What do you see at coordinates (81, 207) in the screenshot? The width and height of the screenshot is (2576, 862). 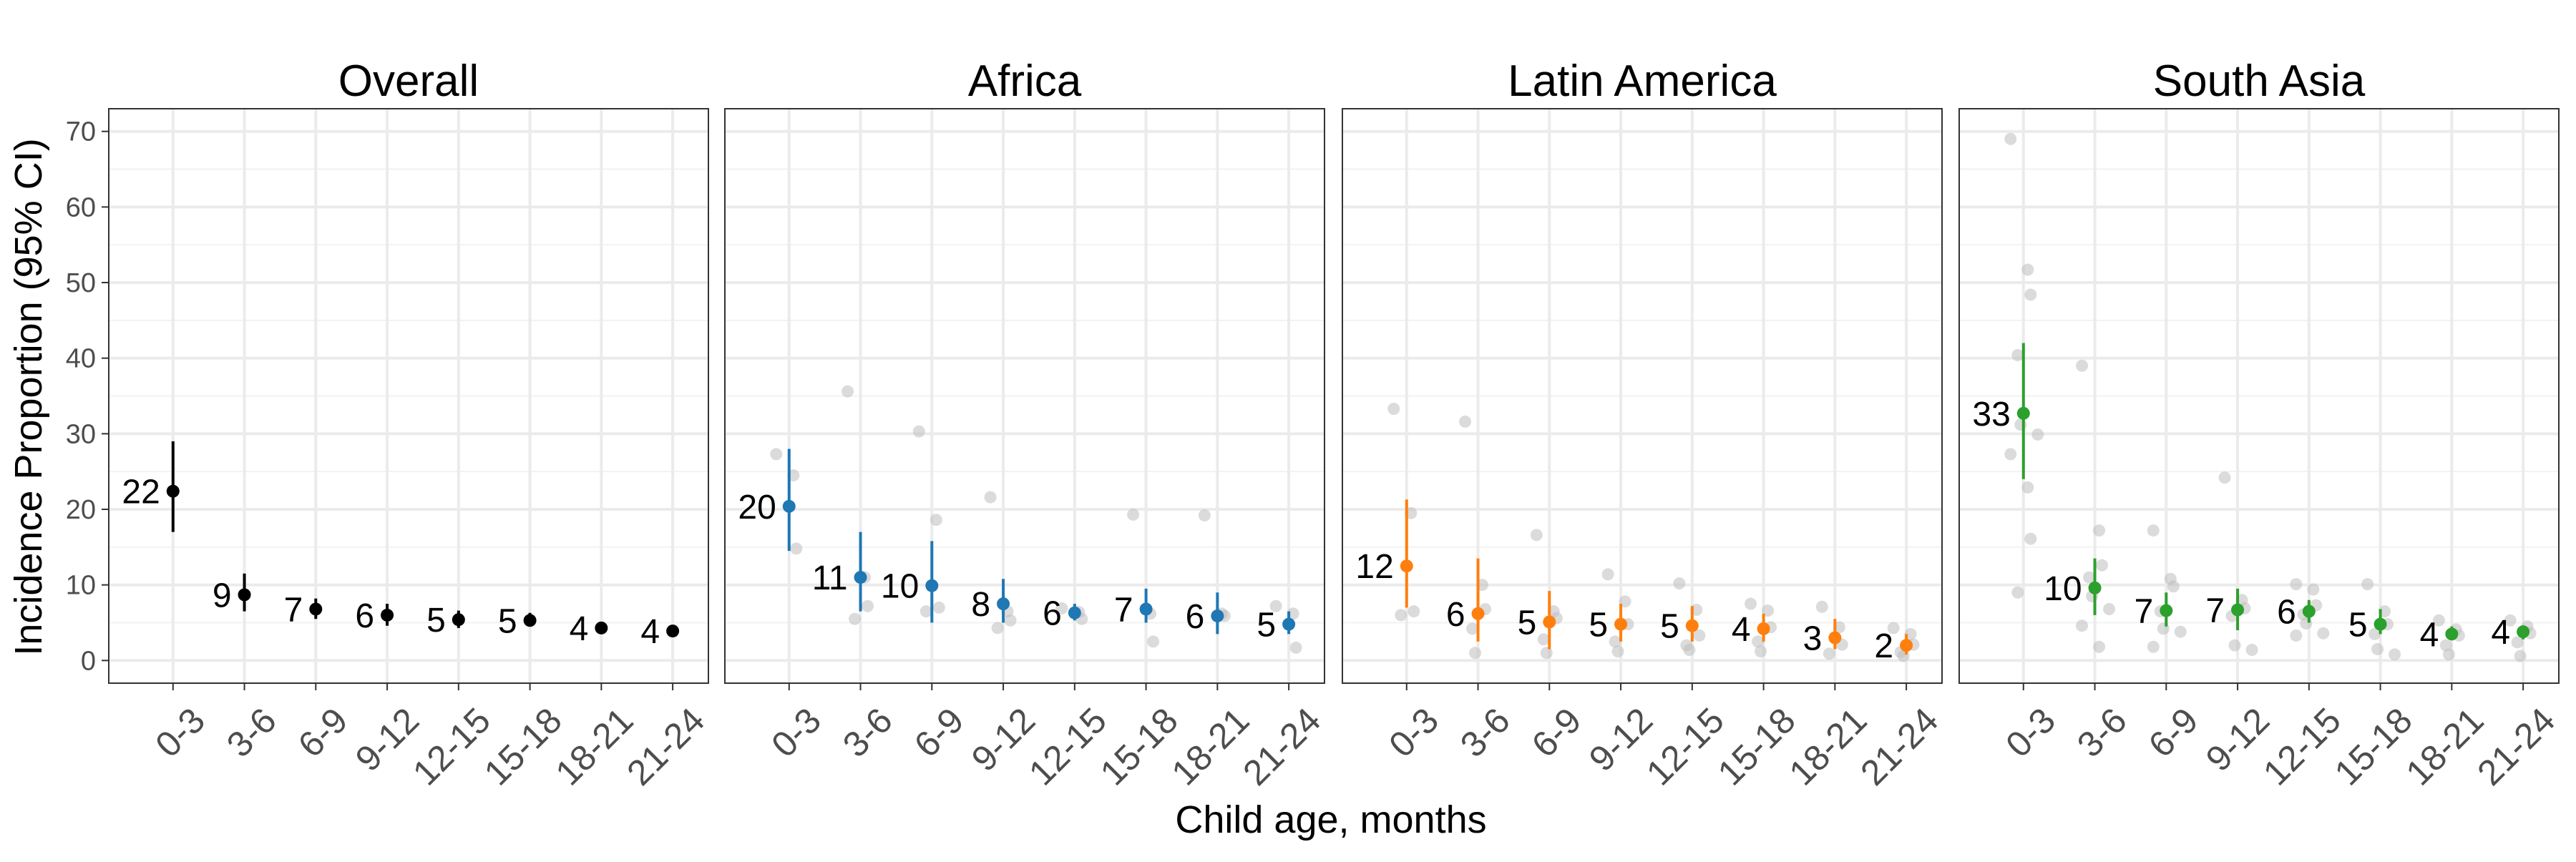 I see `y-tick-label: 60` at bounding box center [81, 207].